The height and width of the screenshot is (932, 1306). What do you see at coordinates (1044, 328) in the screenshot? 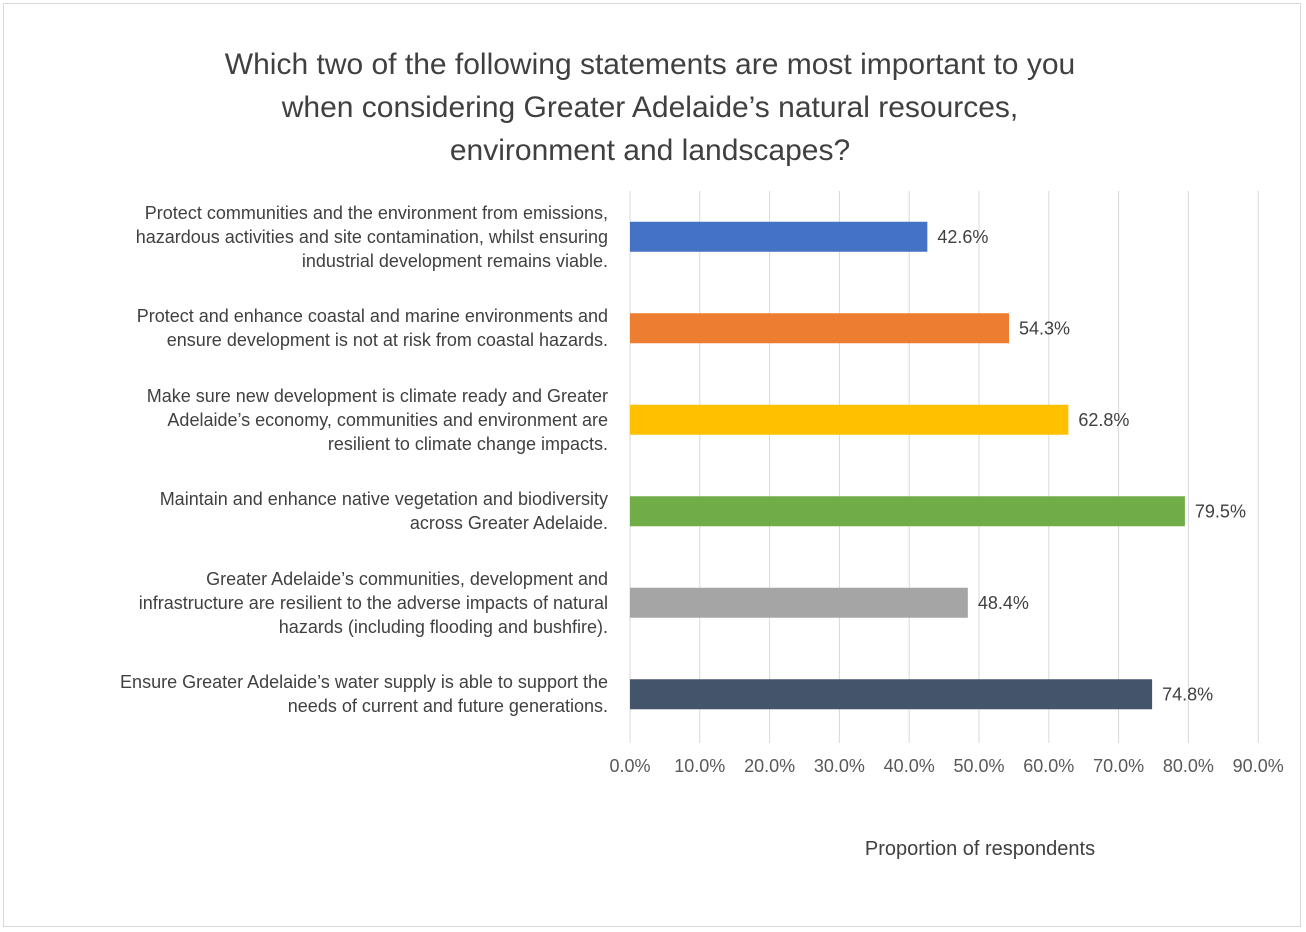
I see `data-label: 54.3%` at bounding box center [1044, 328].